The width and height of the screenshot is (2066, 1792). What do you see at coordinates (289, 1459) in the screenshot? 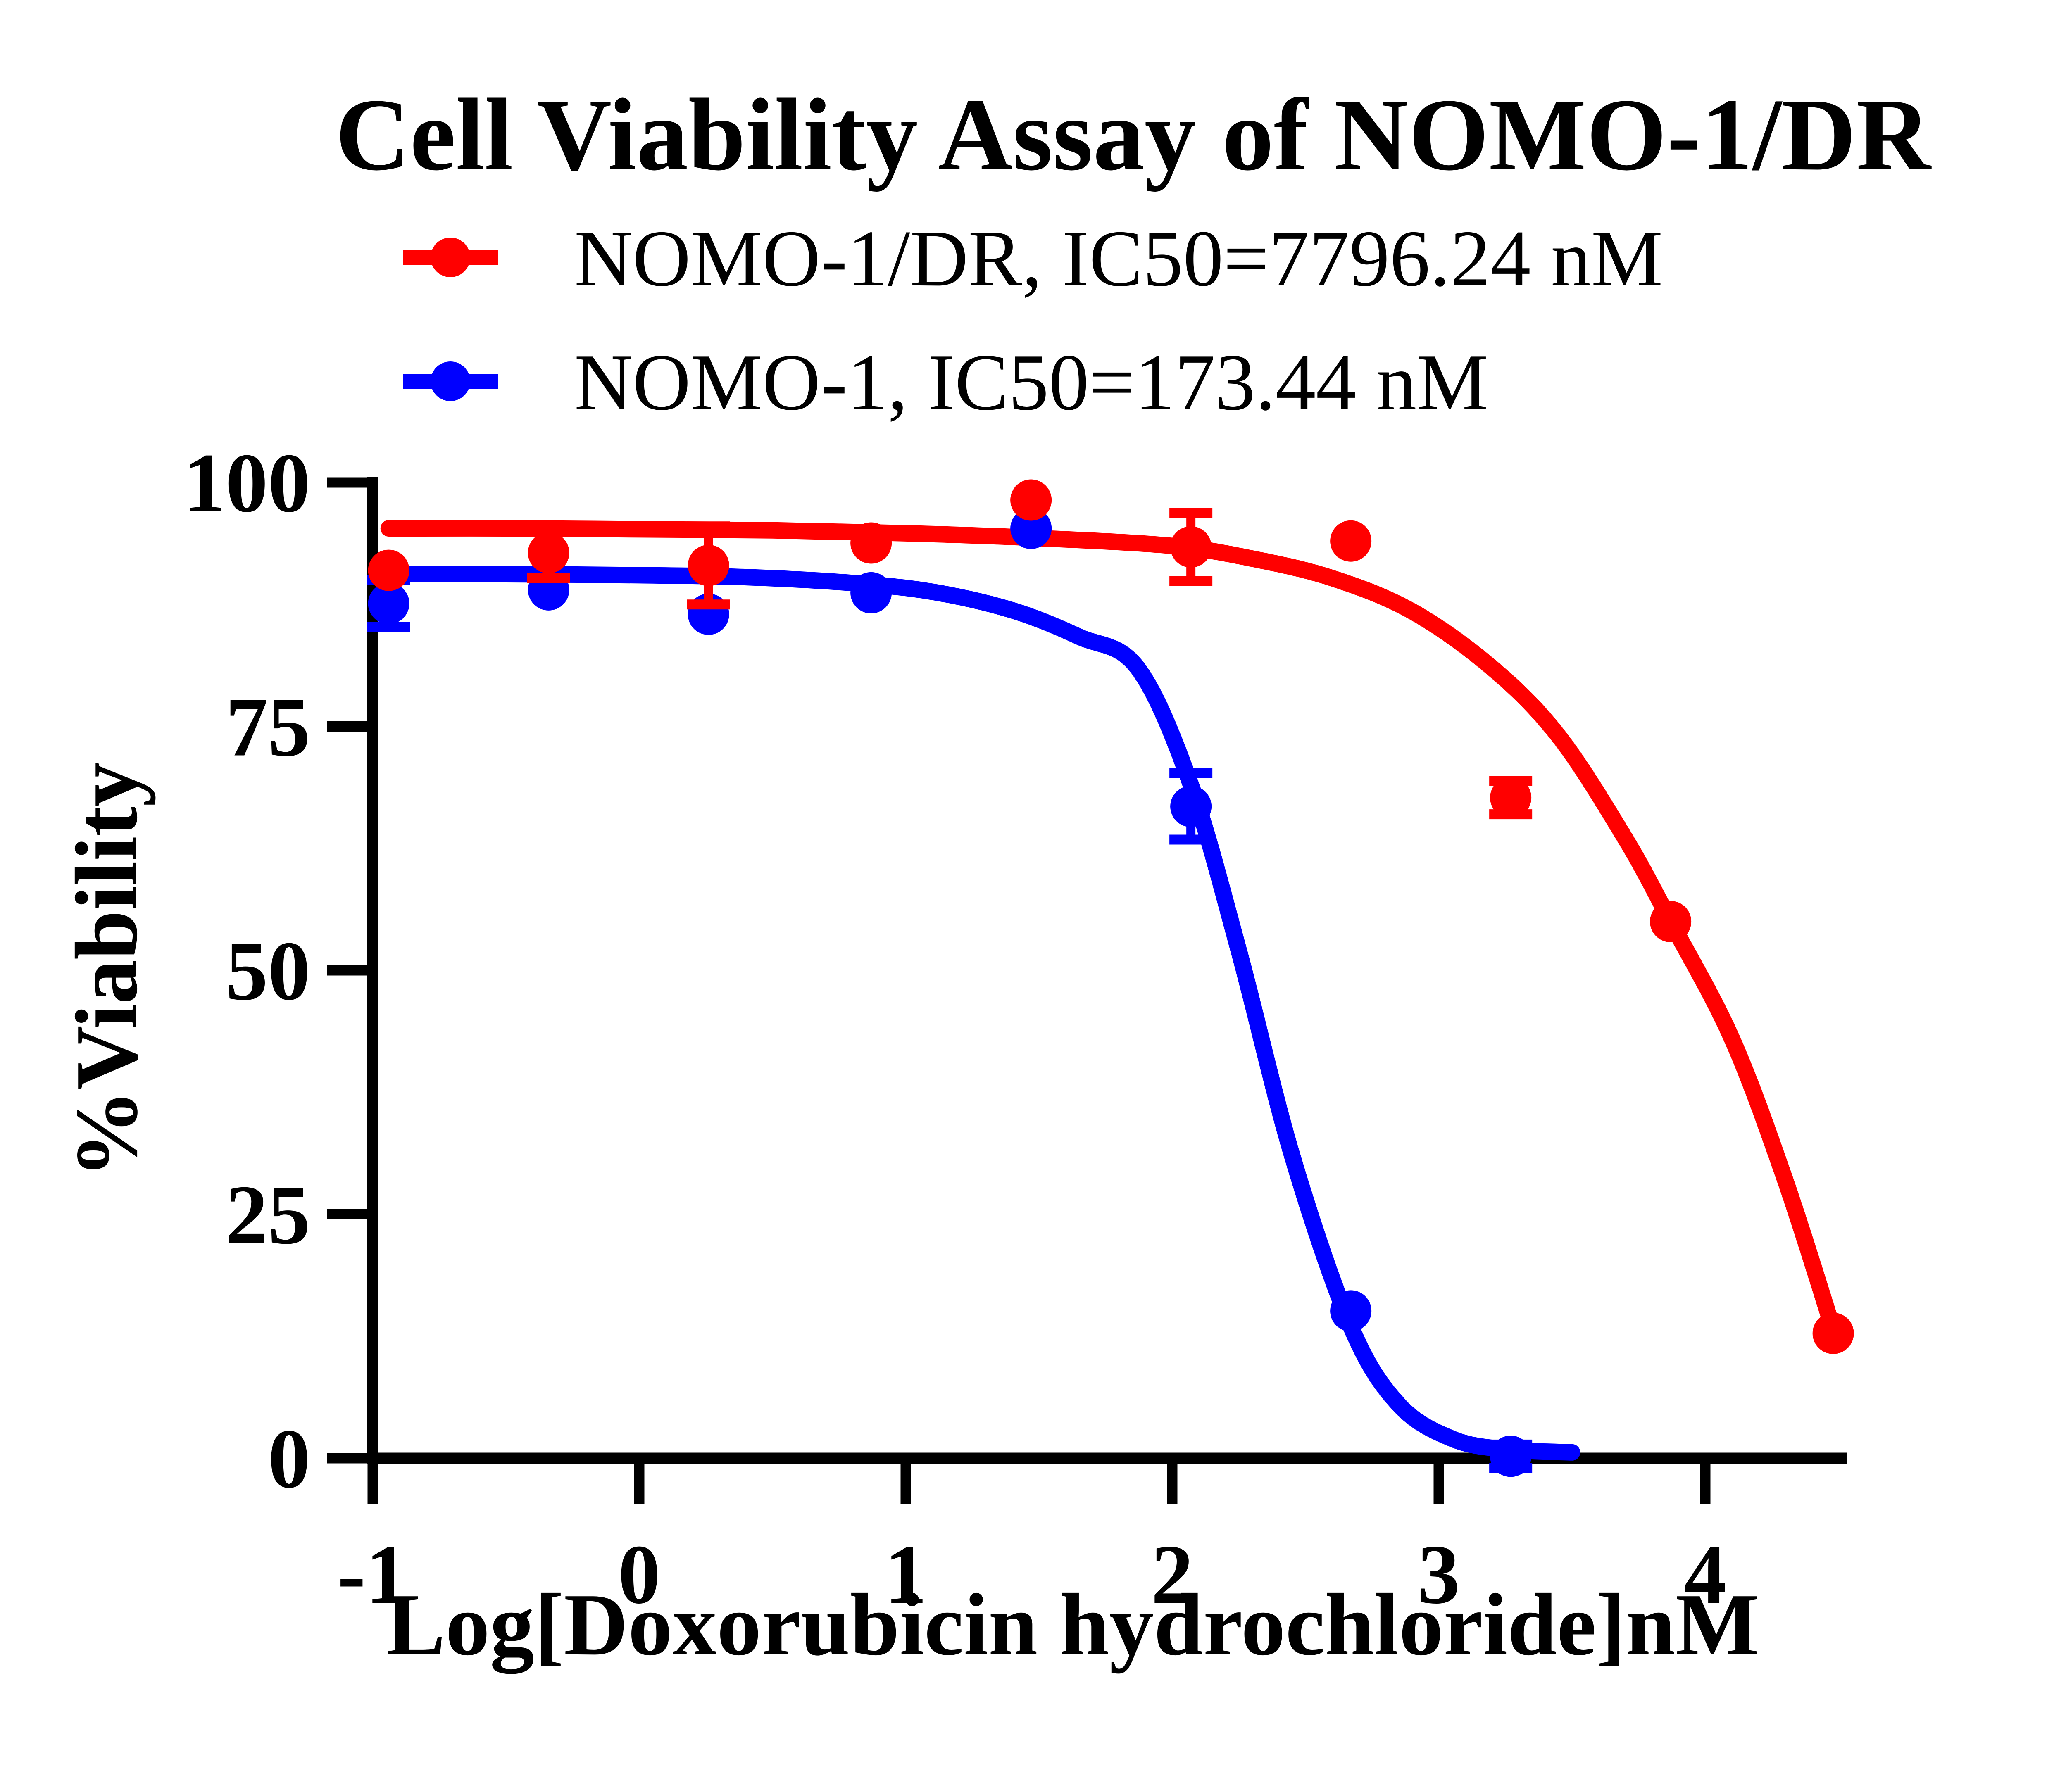
I see `y-tick-label: 0` at bounding box center [289, 1459].